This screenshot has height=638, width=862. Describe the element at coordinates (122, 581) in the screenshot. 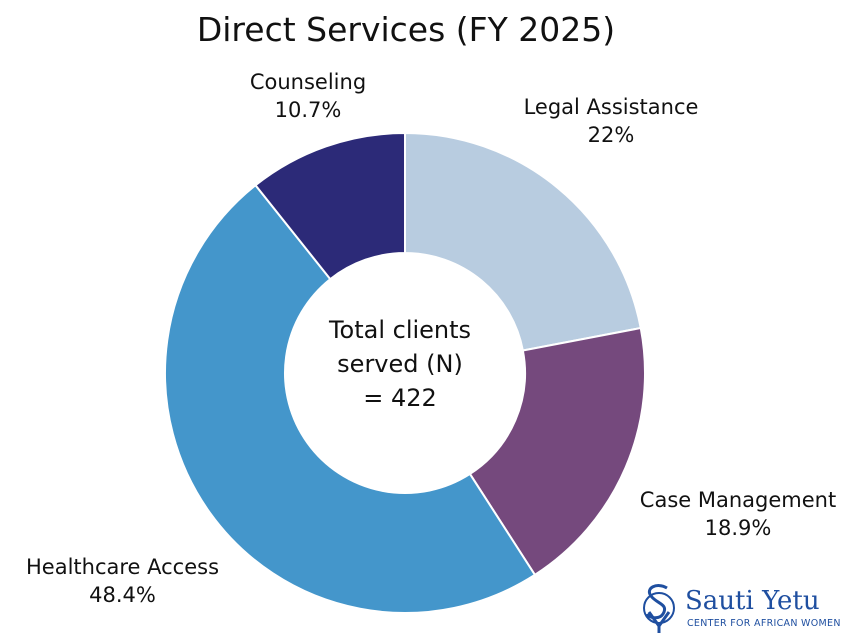

I see `slice-label-healthcare-access: Healthcare Access 48.4%` at that location.